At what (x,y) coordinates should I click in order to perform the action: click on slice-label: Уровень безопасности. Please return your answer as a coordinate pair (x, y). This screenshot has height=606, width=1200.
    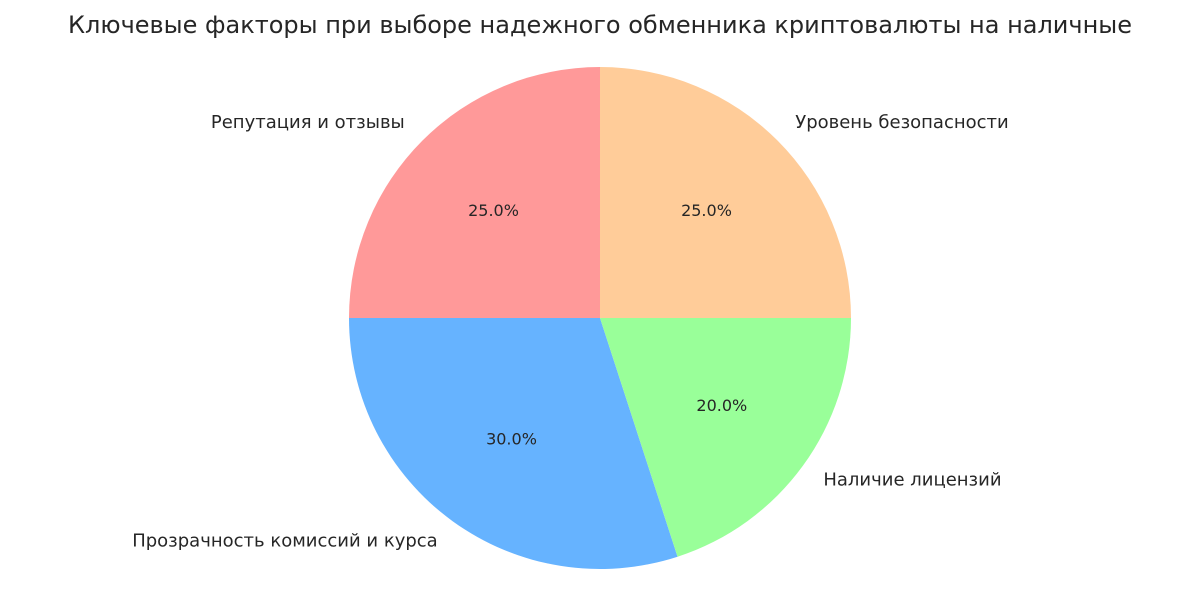
    Looking at the image, I should click on (902, 122).